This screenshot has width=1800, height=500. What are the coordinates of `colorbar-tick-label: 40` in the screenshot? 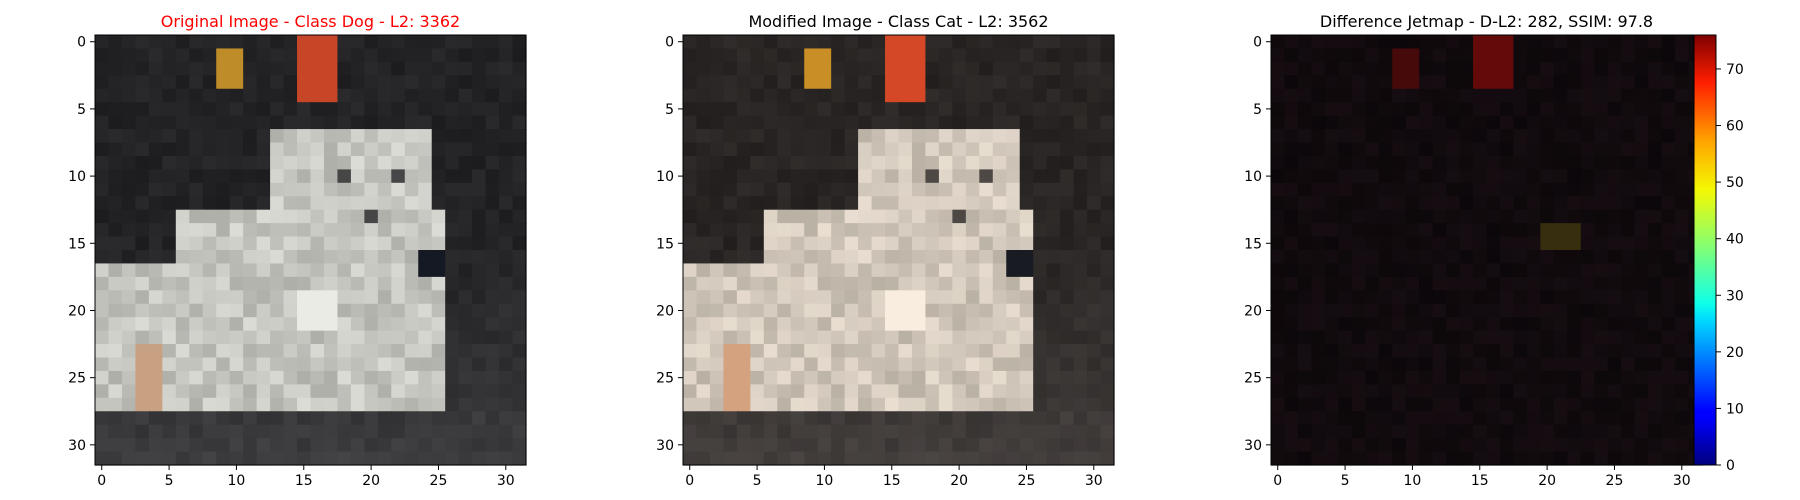 It's located at (1735, 240).